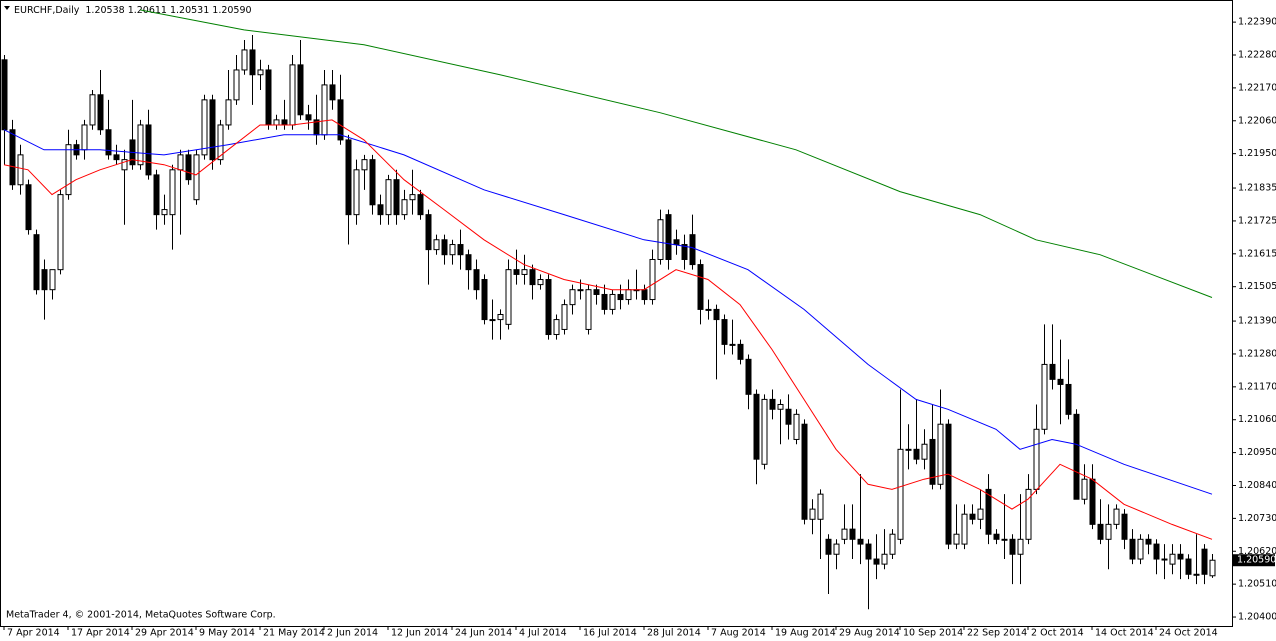 The image size is (1276, 641). I want to click on x-tick-label: 7 Aug 2014, so click(738, 633).